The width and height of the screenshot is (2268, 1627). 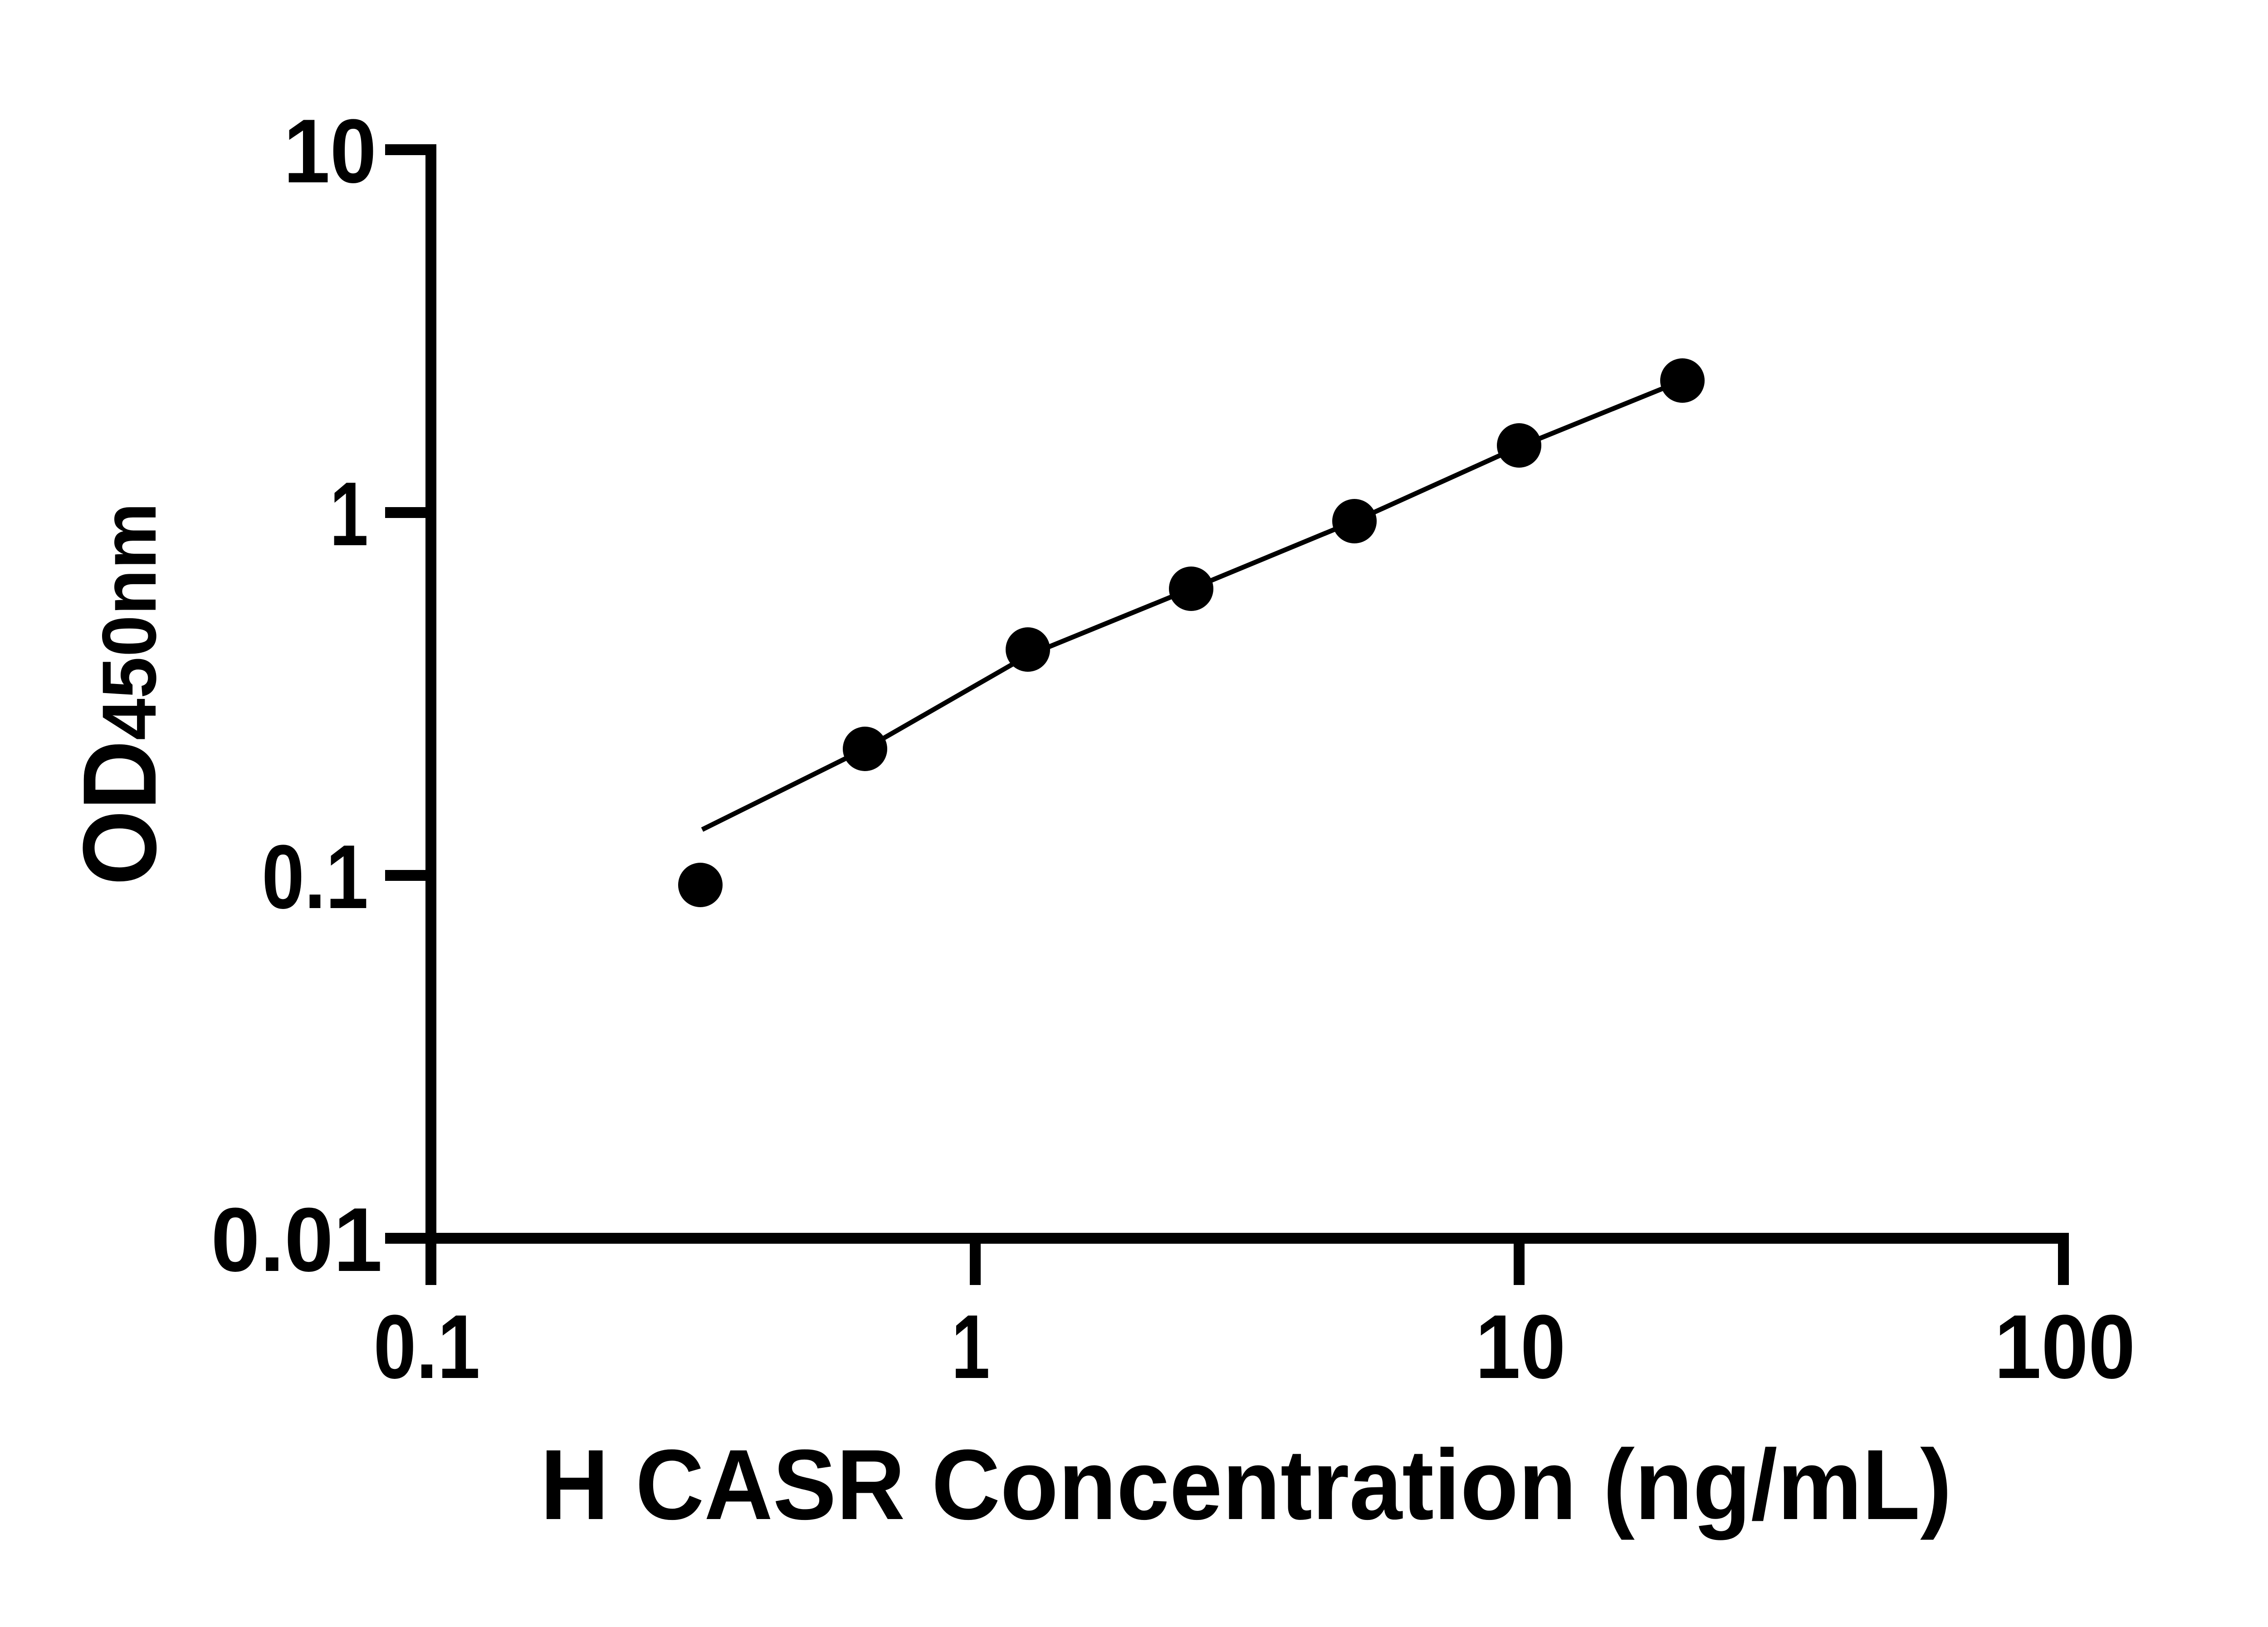 What do you see at coordinates (119, 694) in the screenshot?
I see `svg-text: OD450nm` at bounding box center [119, 694].